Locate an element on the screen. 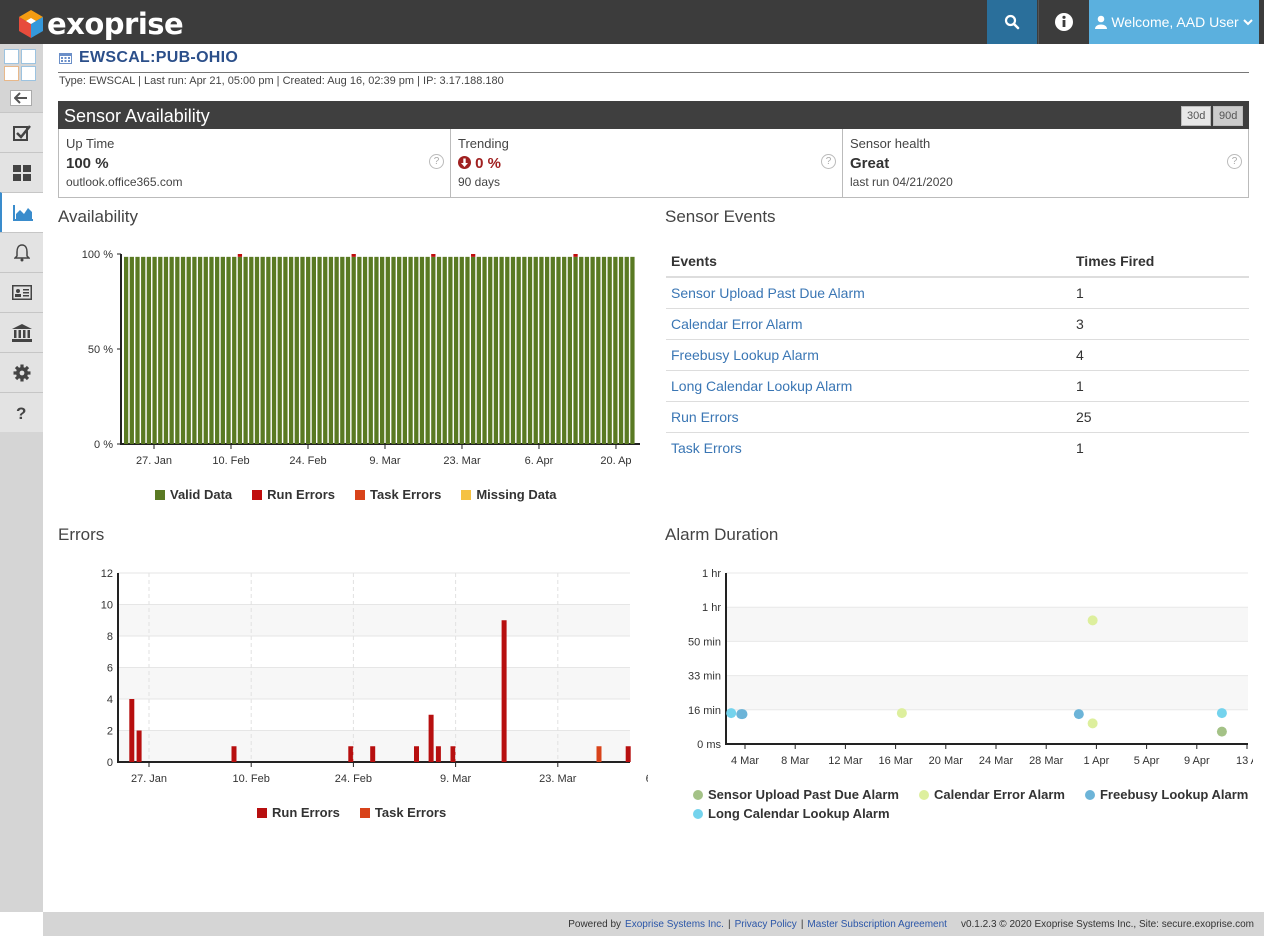  bell-icon is located at coordinates (21, 252).